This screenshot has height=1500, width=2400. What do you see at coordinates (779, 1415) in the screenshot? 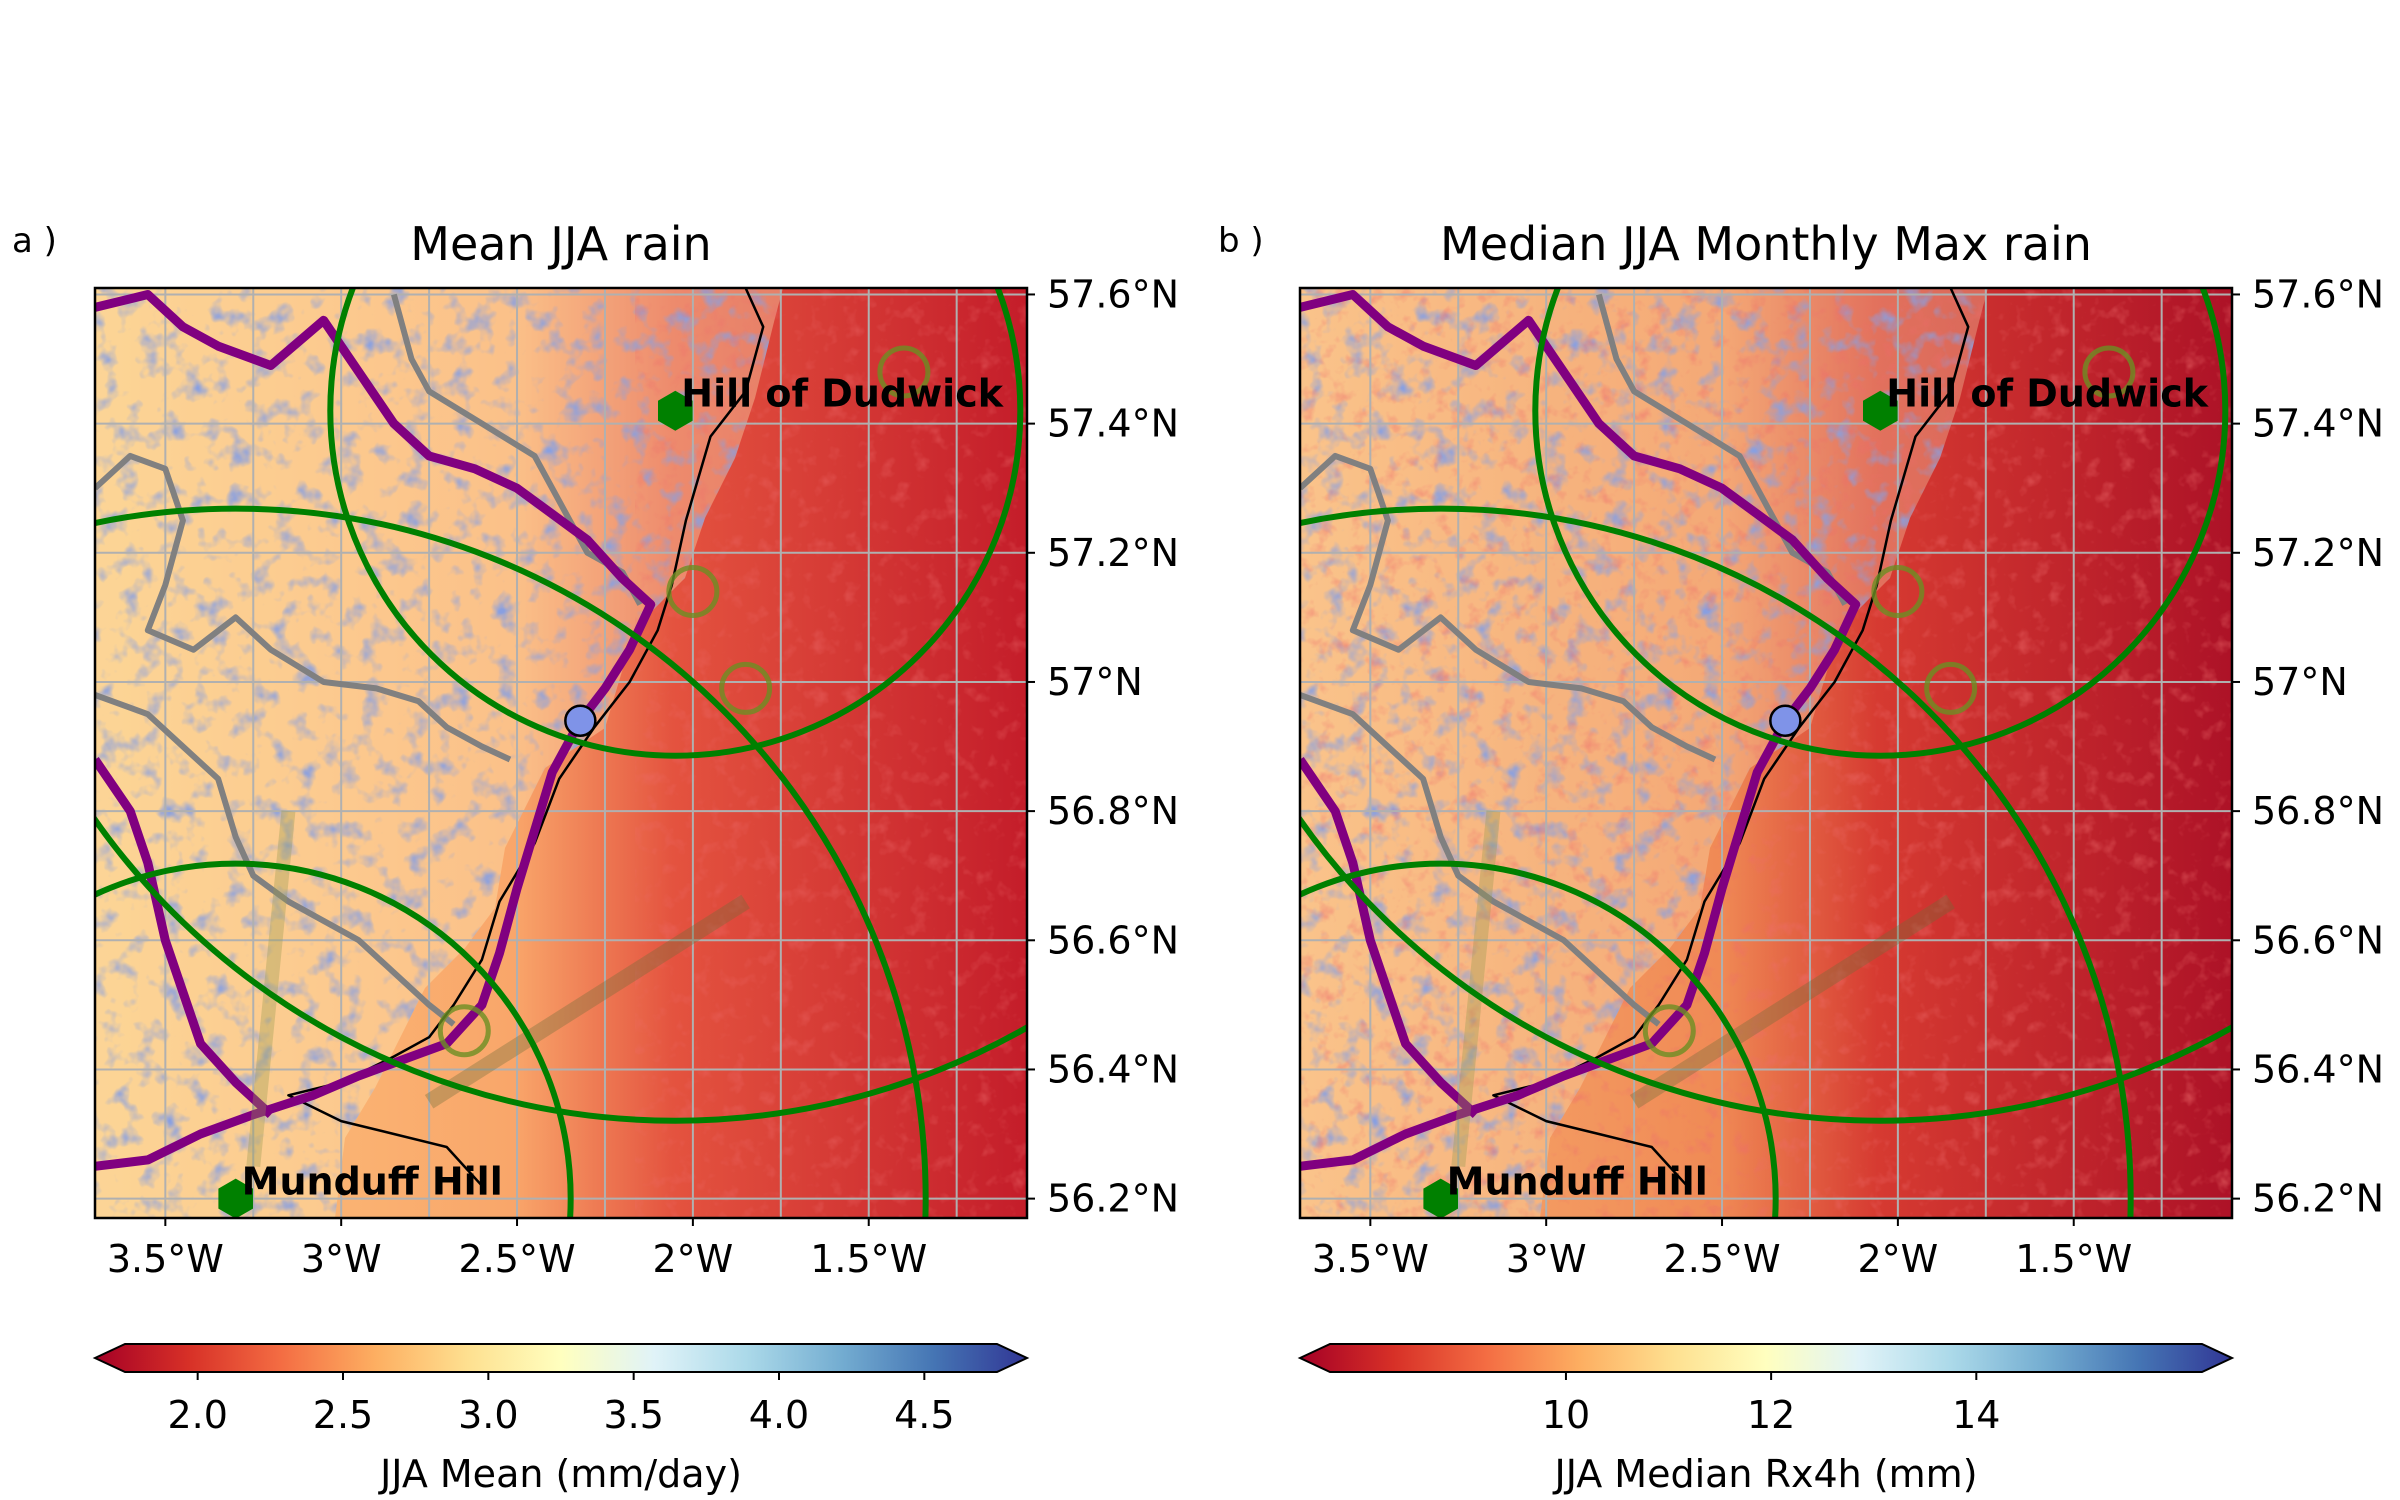
I see `colorbar-tick-label-4: 4.0` at bounding box center [779, 1415].